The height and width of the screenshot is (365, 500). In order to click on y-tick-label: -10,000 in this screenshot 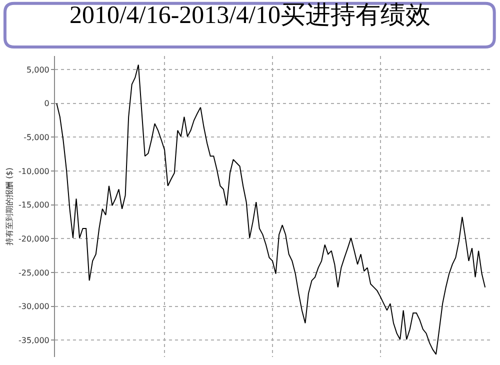, I will do `click(34, 171)`.